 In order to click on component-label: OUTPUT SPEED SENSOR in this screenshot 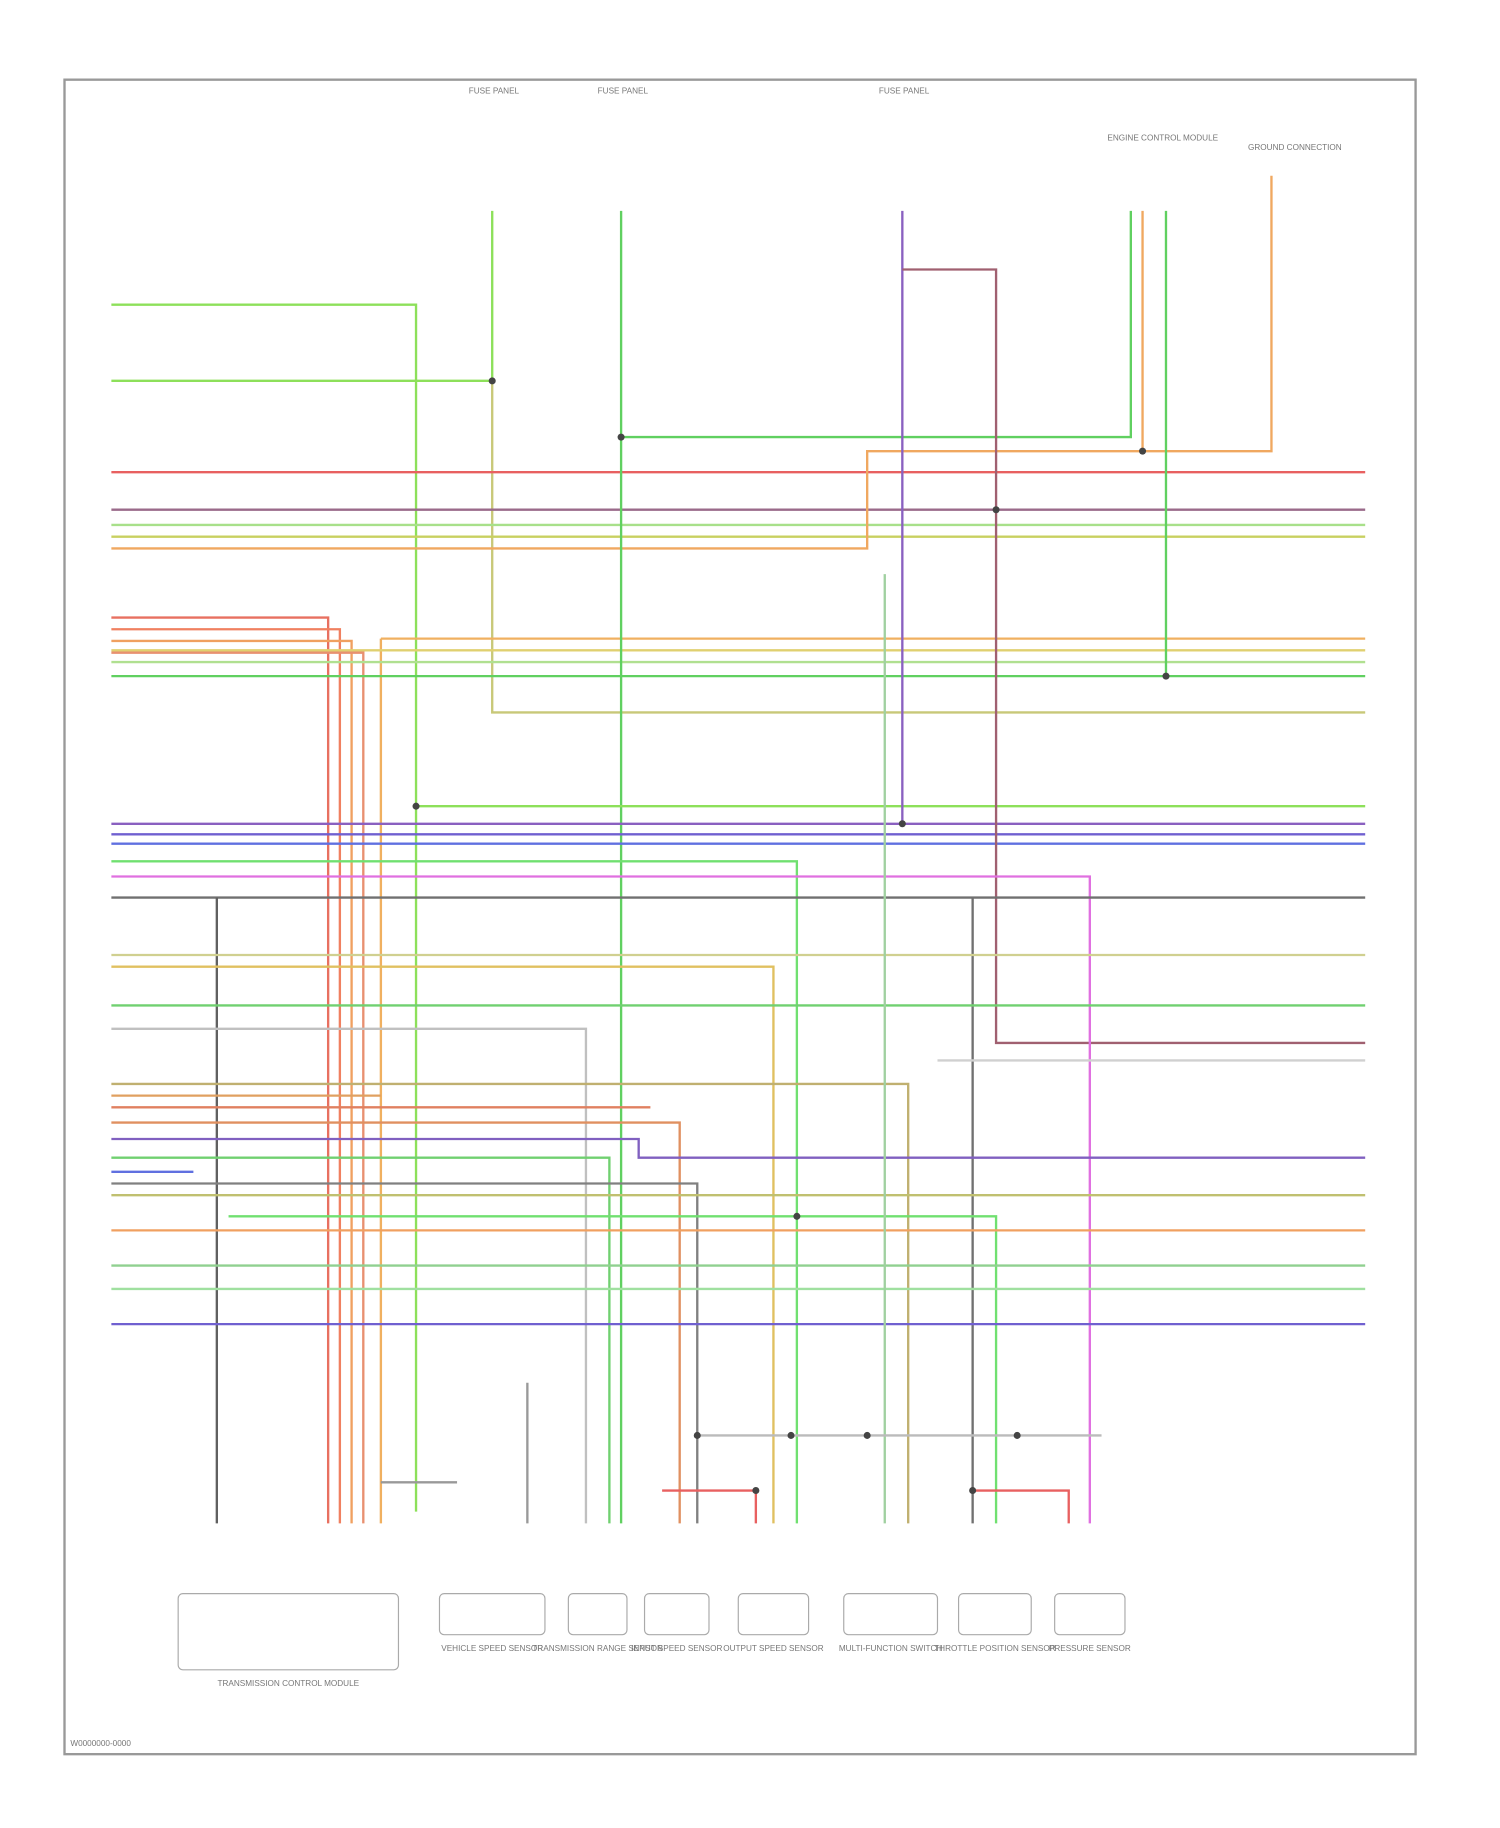, I will do `click(773, 1648)`.